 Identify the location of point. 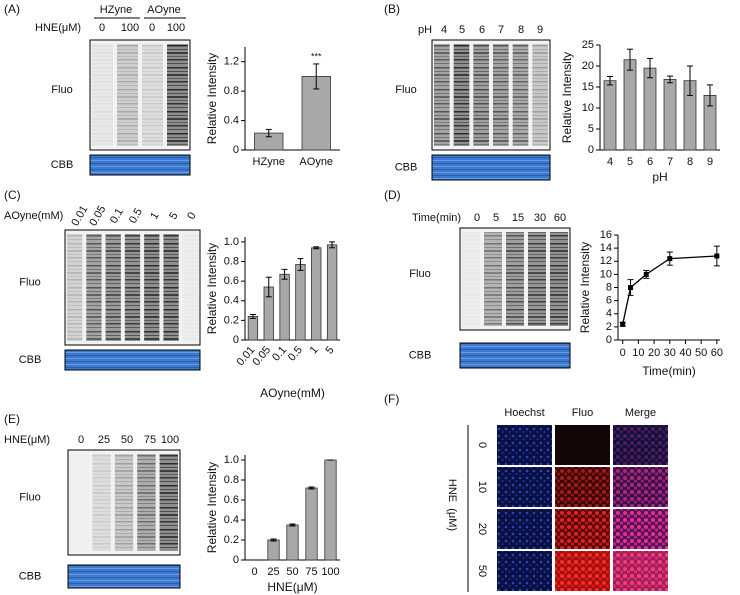
(623, 324).